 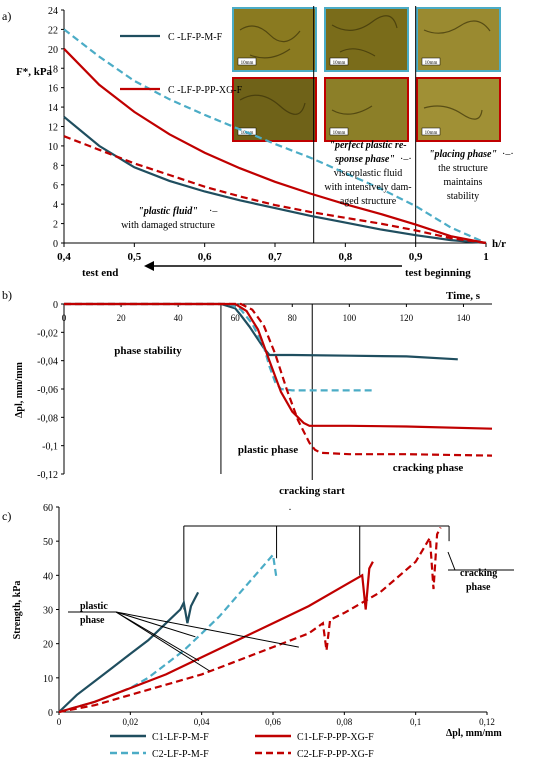 What do you see at coordinates (364, 159) in the screenshot?
I see `annotation-perfect-line2: sponse phase"` at bounding box center [364, 159].